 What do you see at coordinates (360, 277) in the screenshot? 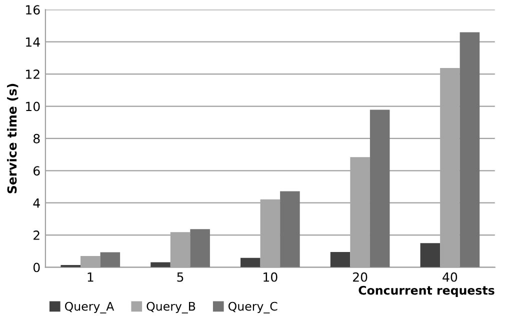
I see `x-tick-label: 20` at bounding box center [360, 277].